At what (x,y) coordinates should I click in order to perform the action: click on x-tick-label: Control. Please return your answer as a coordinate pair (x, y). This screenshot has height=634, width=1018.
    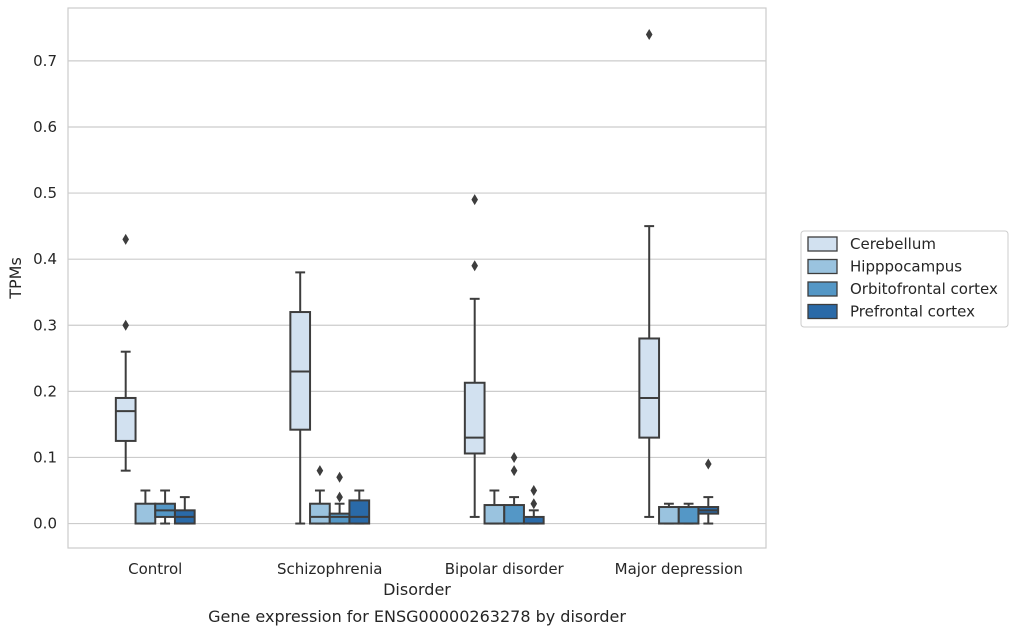
    Looking at the image, I should click on (155, 569).